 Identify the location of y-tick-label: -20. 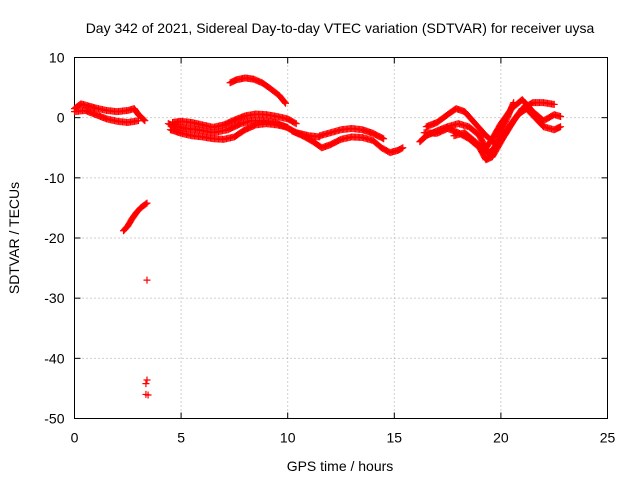
(54, 238).